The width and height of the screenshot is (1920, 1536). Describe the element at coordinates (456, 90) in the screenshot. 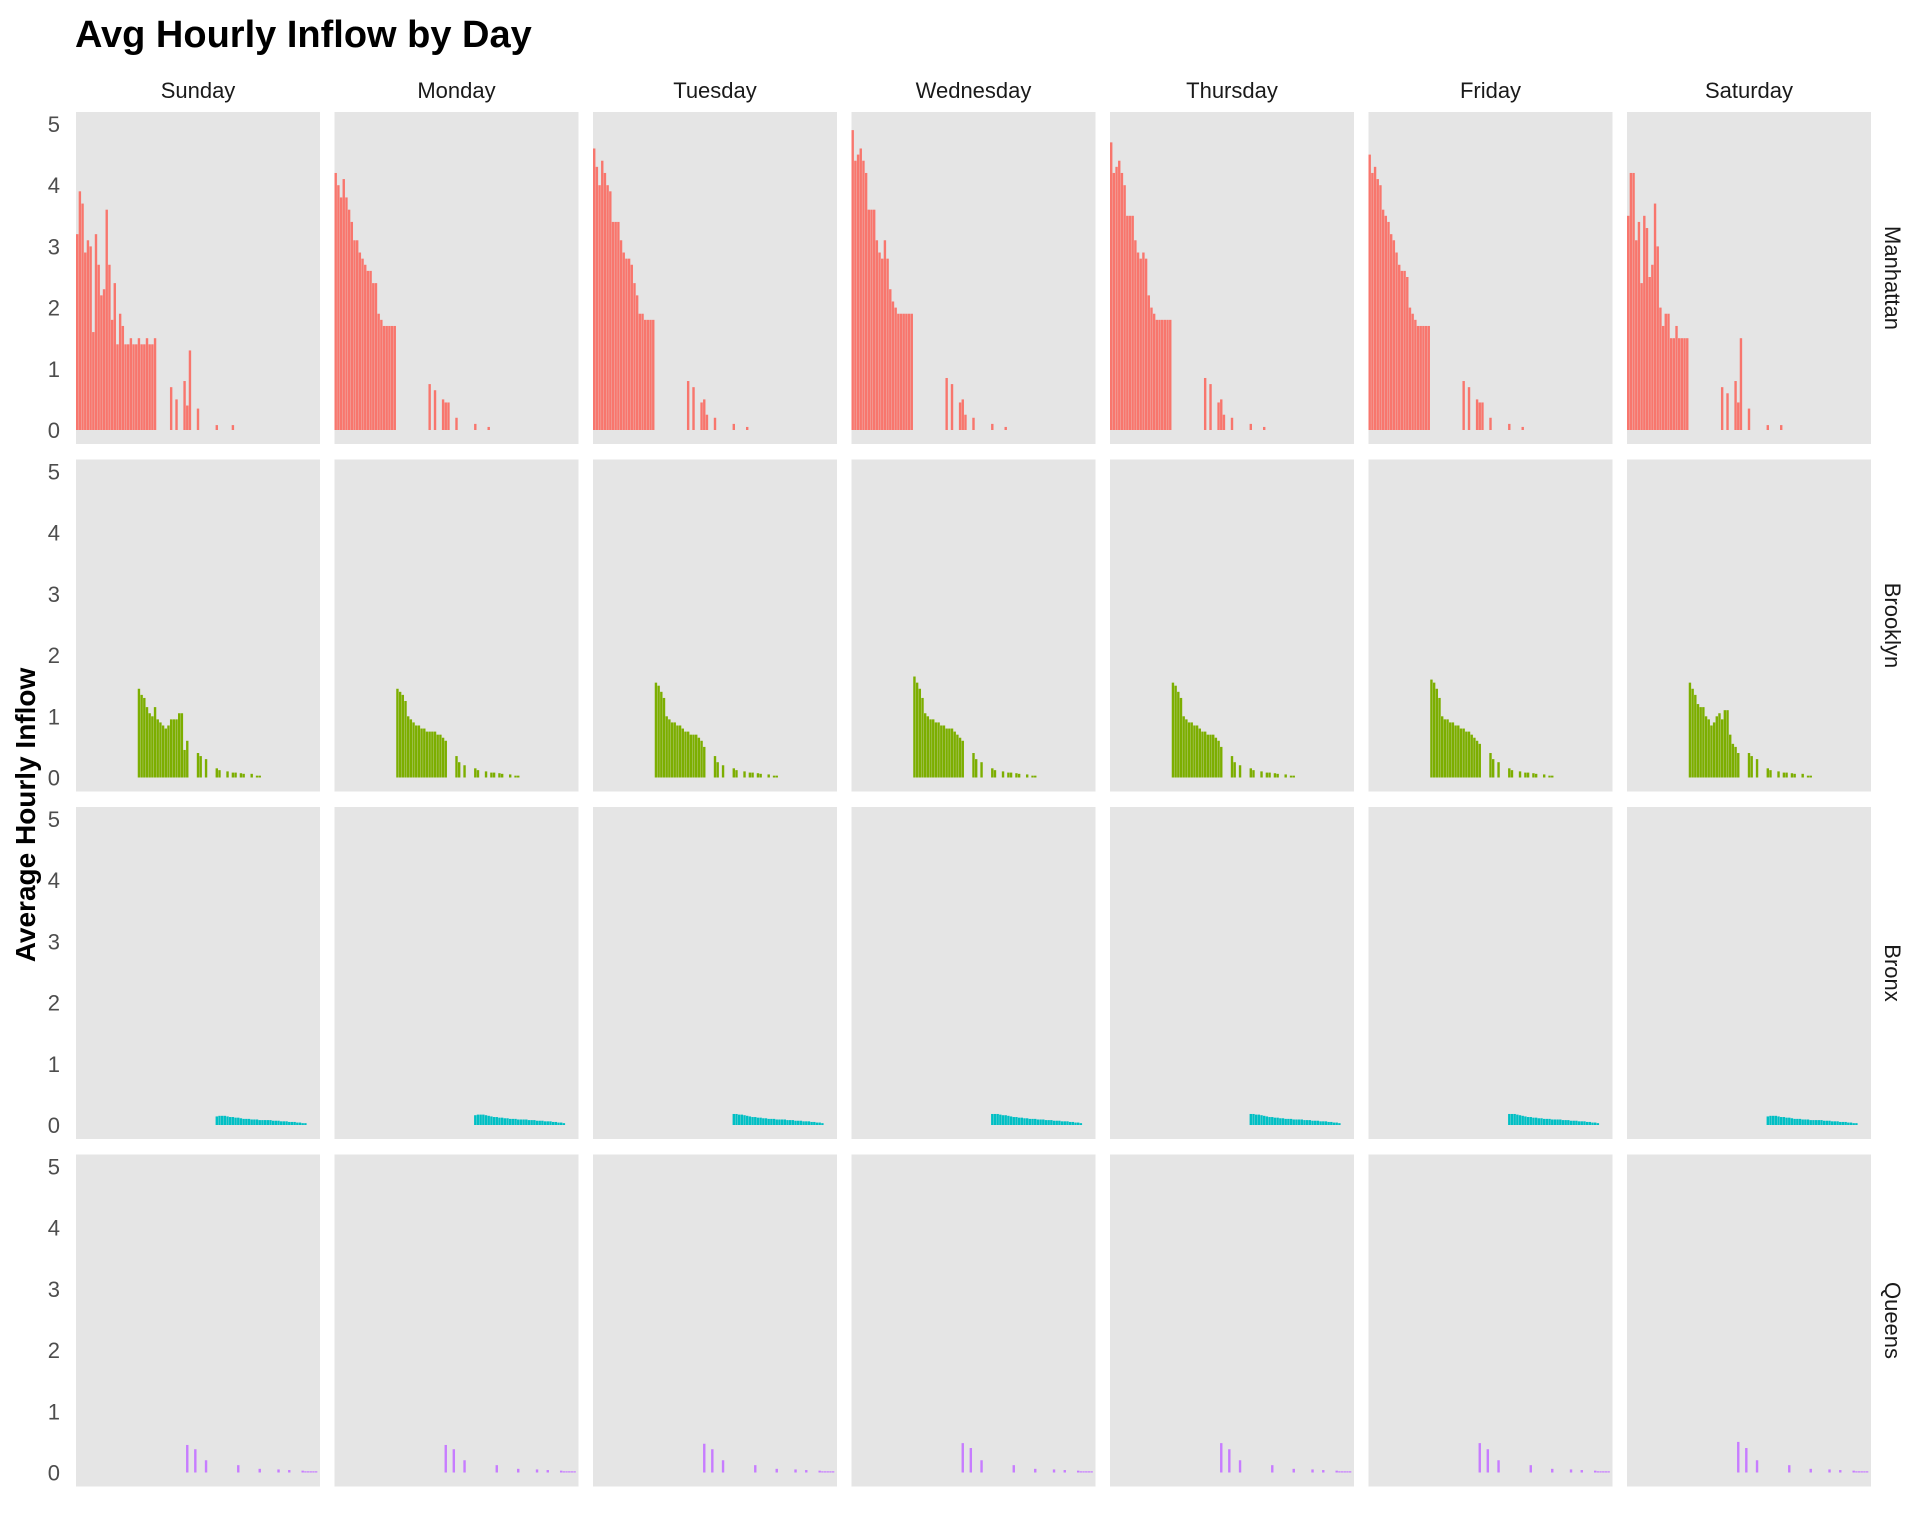

I see `facet-column-label: Monday` at that location.